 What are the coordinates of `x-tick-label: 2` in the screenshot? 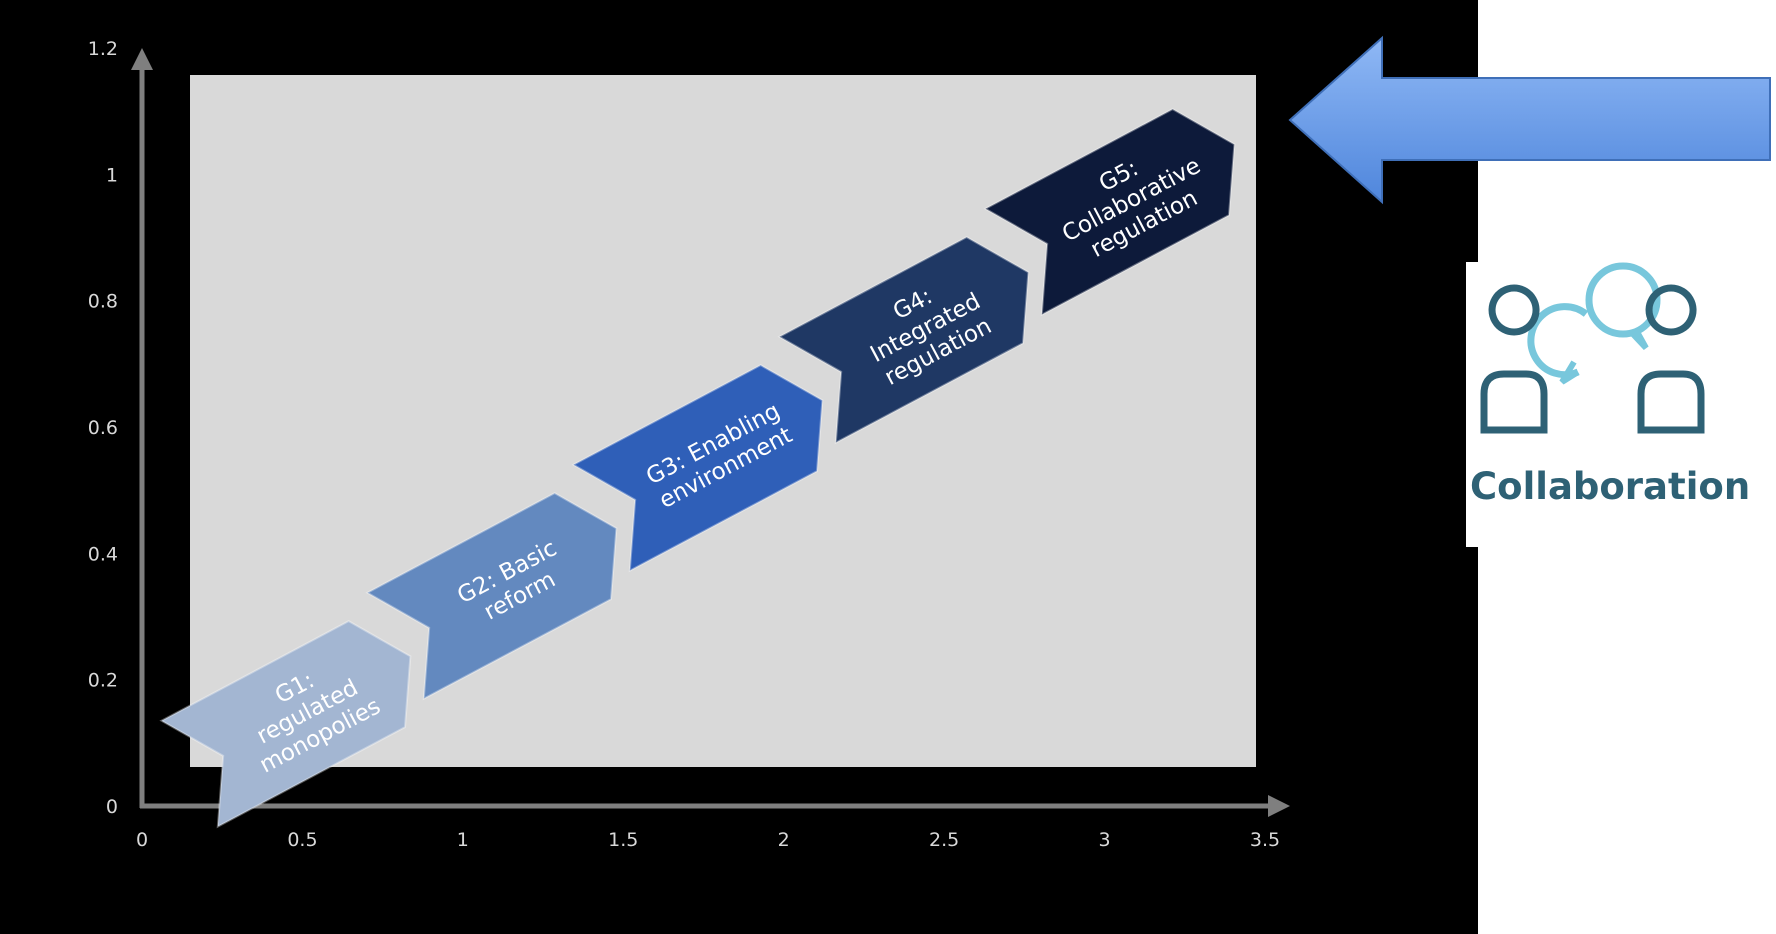 It's located at (784, 840).